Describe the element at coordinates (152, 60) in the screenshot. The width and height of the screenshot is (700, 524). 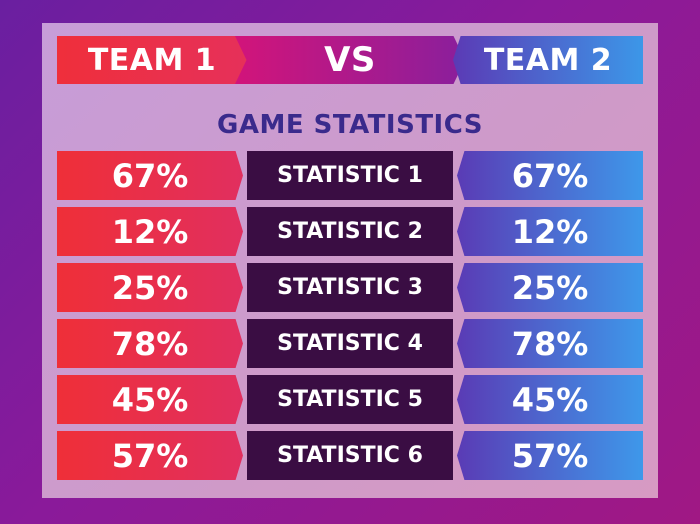
I see `team-1-banner: TEAM 1` at that location.